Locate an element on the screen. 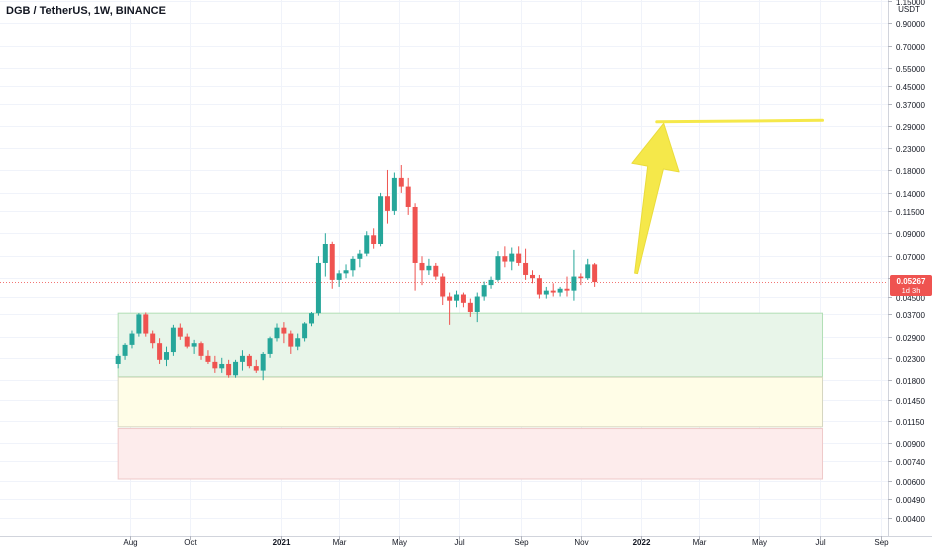 Image resolution: width=932 pixels, height=555 pixels. price-axis-unit: USDT is located at coordinates (909, 9).